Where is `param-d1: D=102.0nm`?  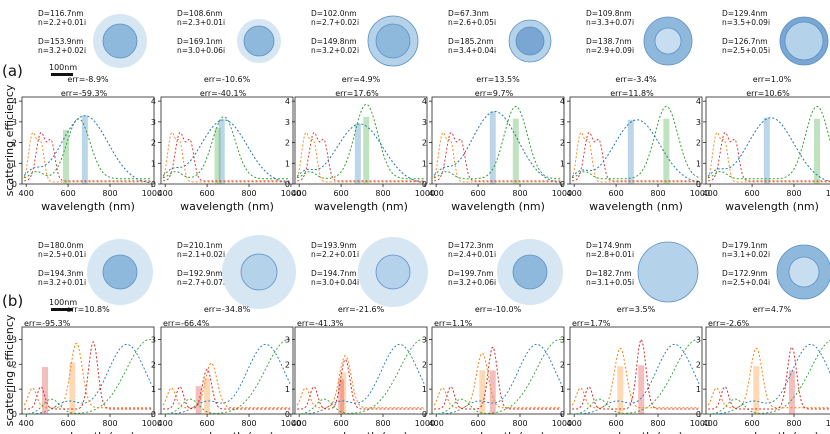 param-d1: D=102.0nm is located at coordinates (334, 13).